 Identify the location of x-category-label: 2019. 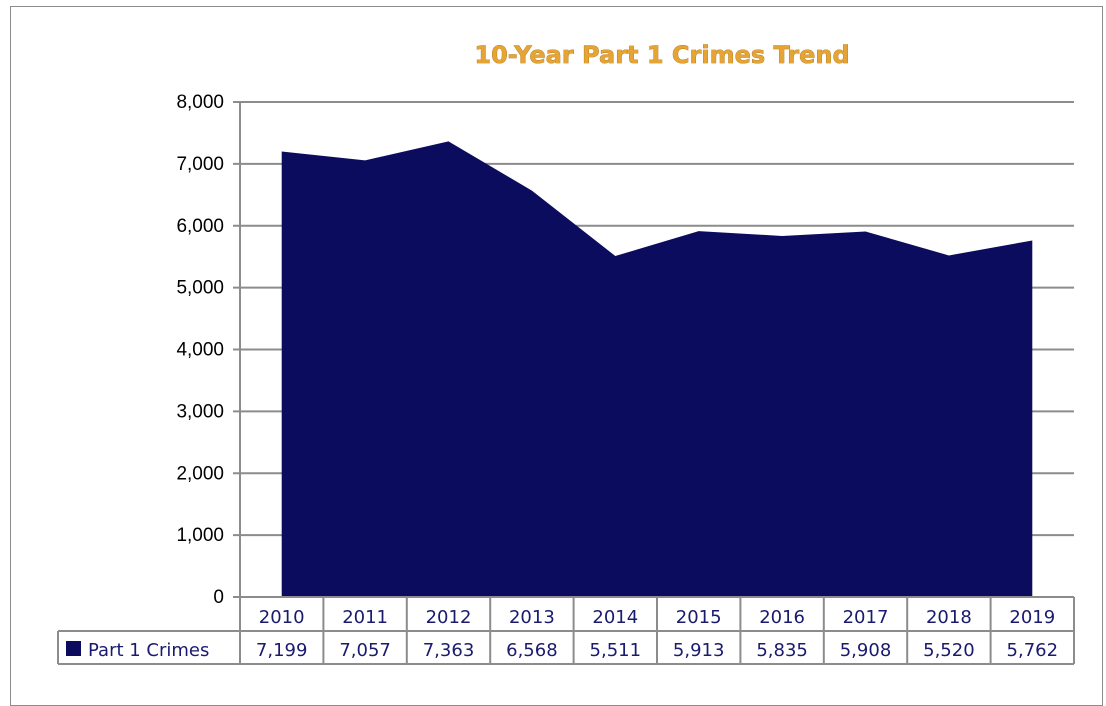
(1032, 617).